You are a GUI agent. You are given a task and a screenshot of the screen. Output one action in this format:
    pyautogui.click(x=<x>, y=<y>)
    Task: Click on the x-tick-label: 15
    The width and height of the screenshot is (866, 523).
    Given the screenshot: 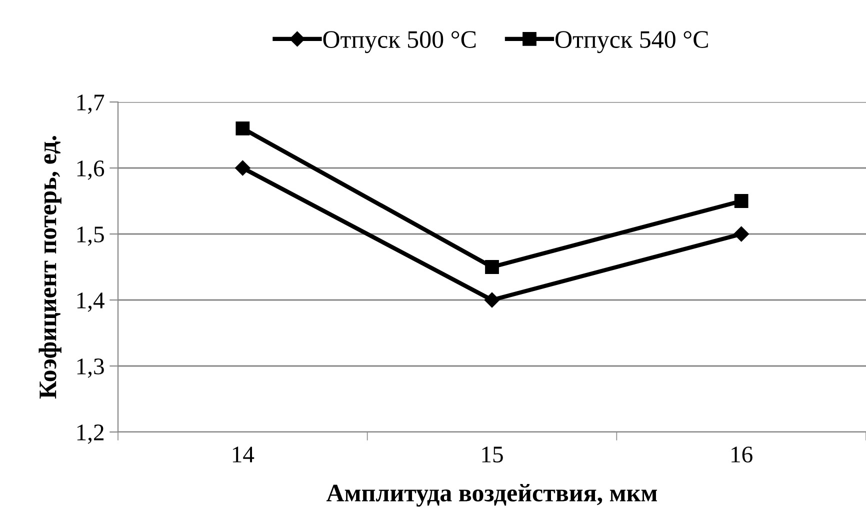 What is the action you would take?
    pyautogui.click(x=492, y=454)
    